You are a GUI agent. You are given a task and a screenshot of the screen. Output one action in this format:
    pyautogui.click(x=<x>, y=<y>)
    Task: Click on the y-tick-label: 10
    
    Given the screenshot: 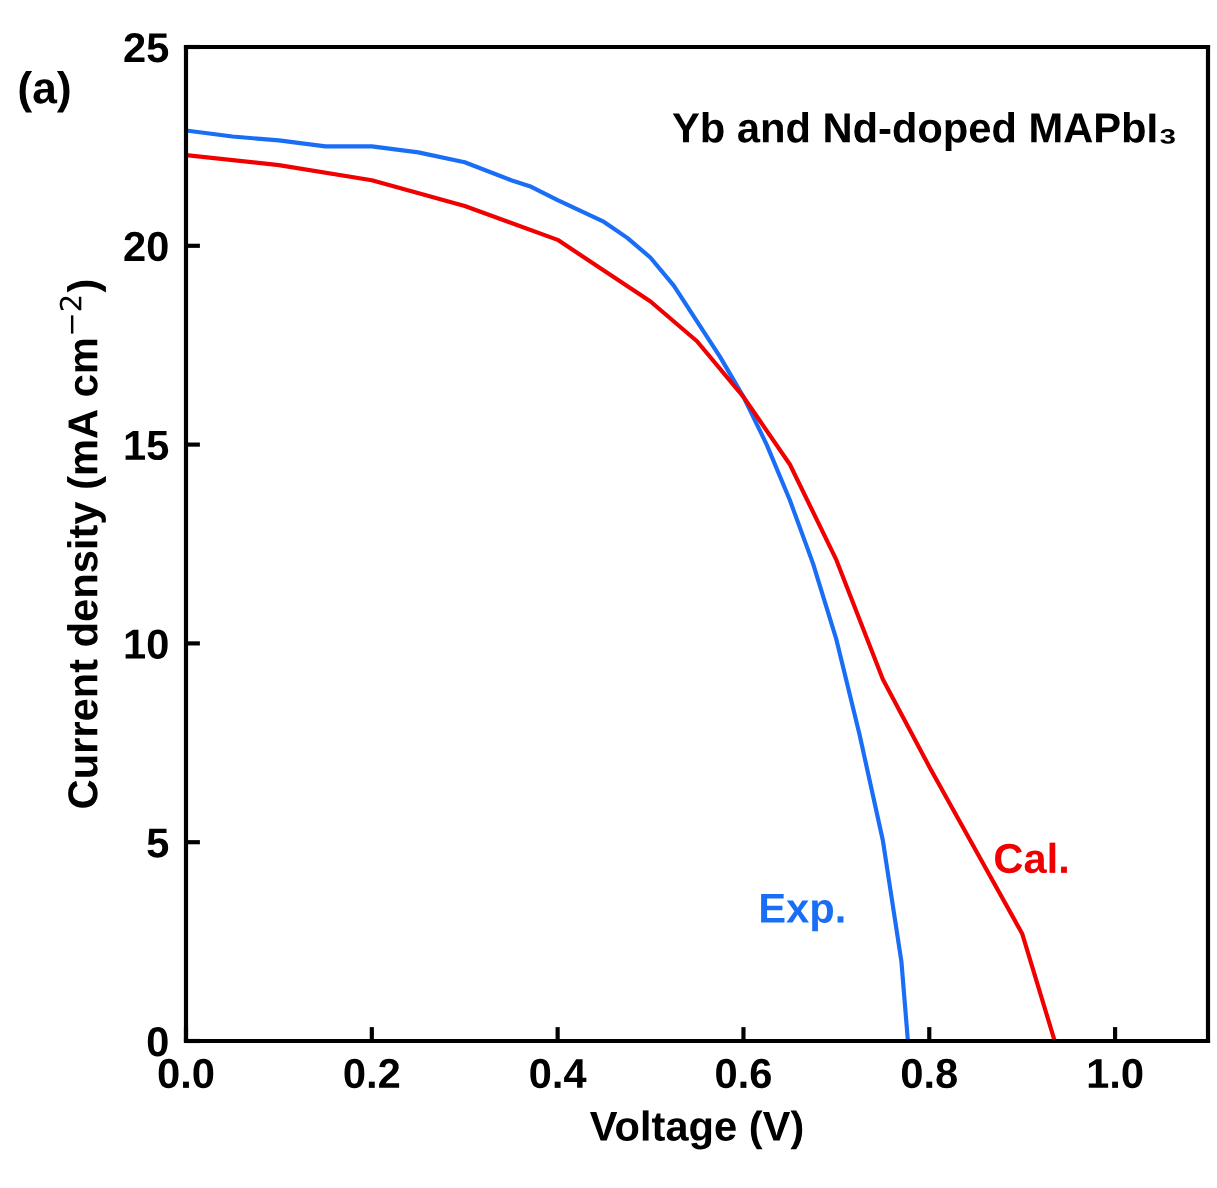 What is the action you would take?
    pyautogui.click(x=146, y=644)
    